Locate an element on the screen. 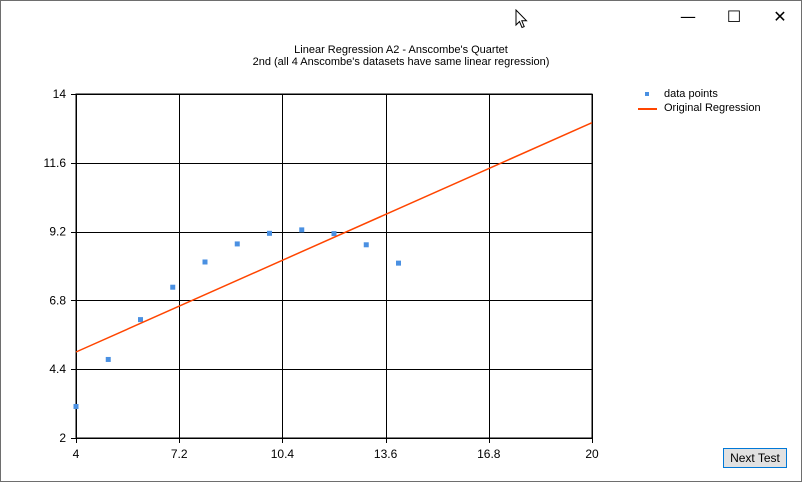  x-tick-label: 4 is located at coordinates (76, 454).